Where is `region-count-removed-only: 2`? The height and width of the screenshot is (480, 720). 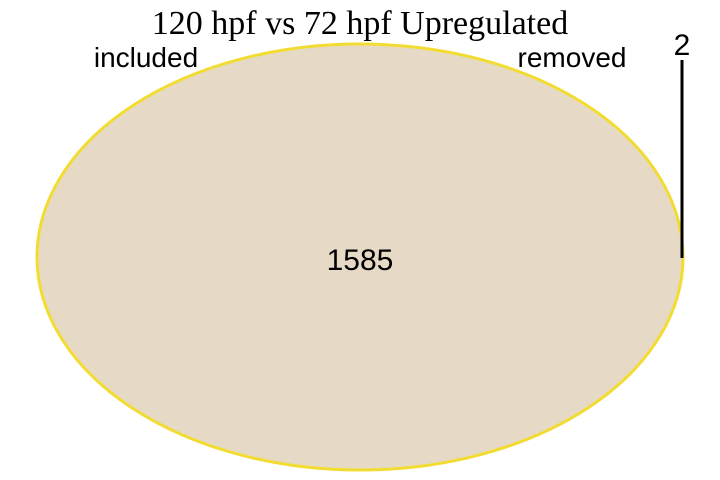 region-count-removed-only: 2 is located at coordinates (682, 45).